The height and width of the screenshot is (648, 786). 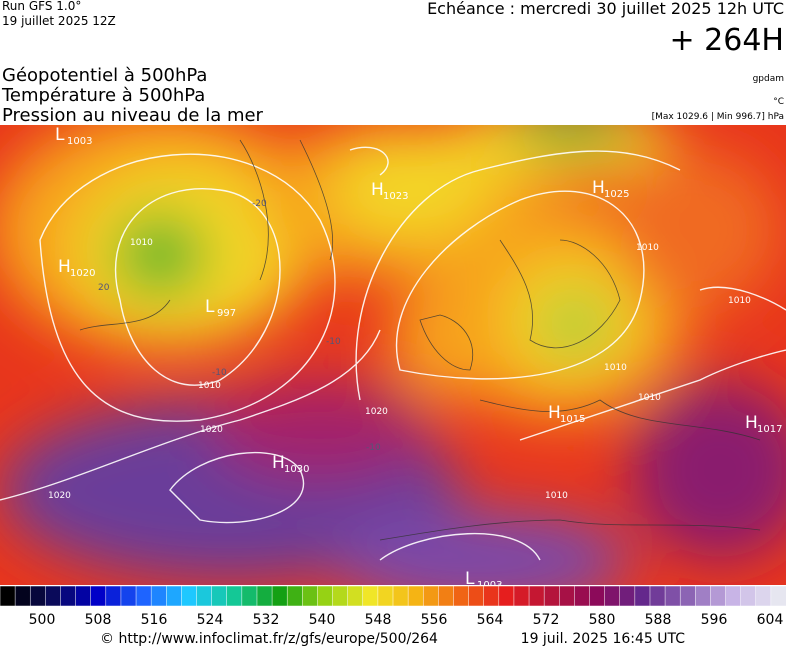 I want to click on temp-label: 20, so click(x=104, y=288).